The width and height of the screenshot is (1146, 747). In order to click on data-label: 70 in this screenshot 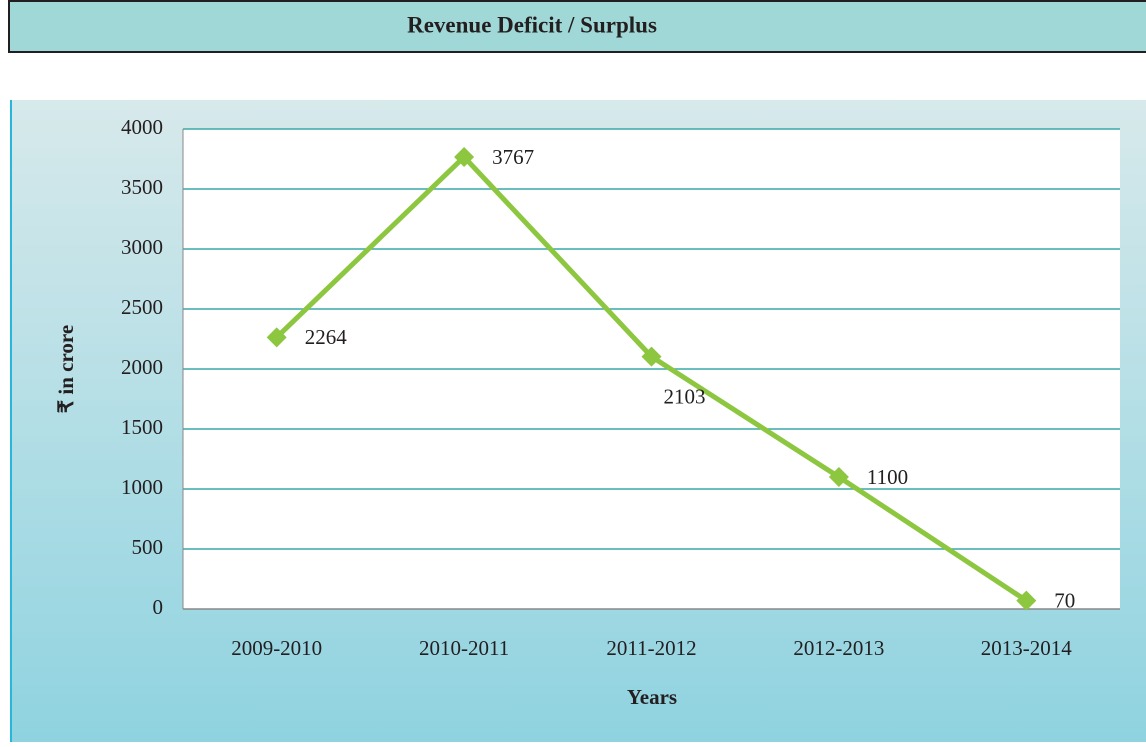, I will do `click(1064, 600)`.